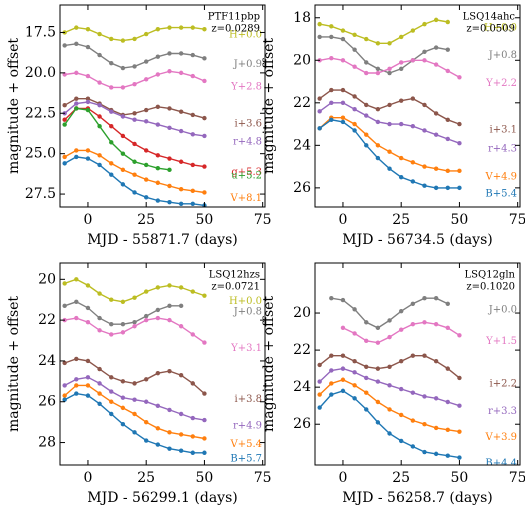  What do you see at coordinates (162, 370) in the screenshot?
I see `plot-area: H+0.0J+0.8 Y+3.1 i+3.8 r+4.9 V+5.4 B+5.7` at bounding box center [162, 370].